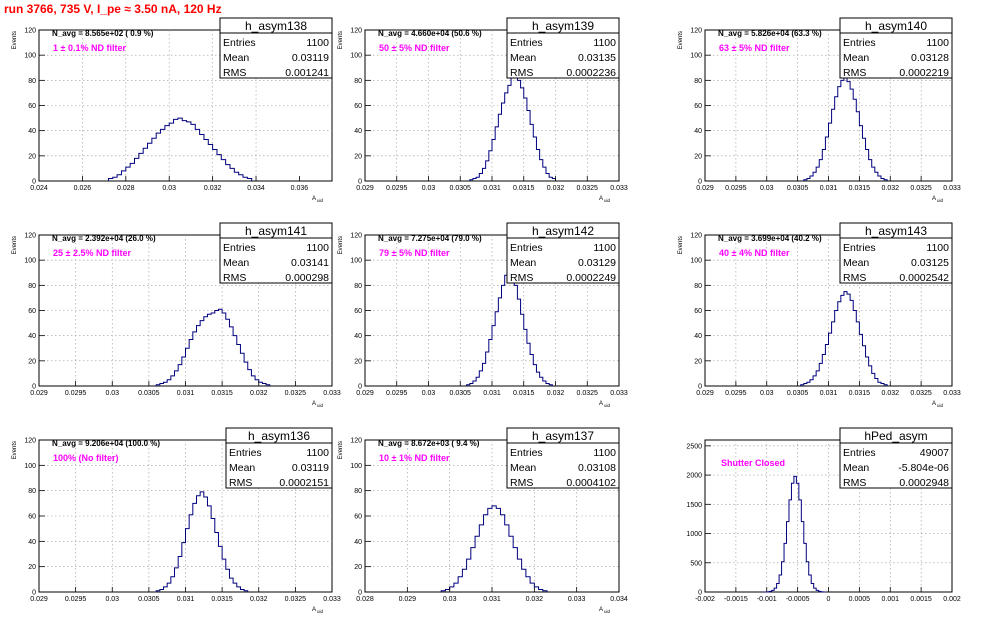 This screenshot has width=996, height=622. I want to click on stats-value: 0.03141, so click(310, 263).